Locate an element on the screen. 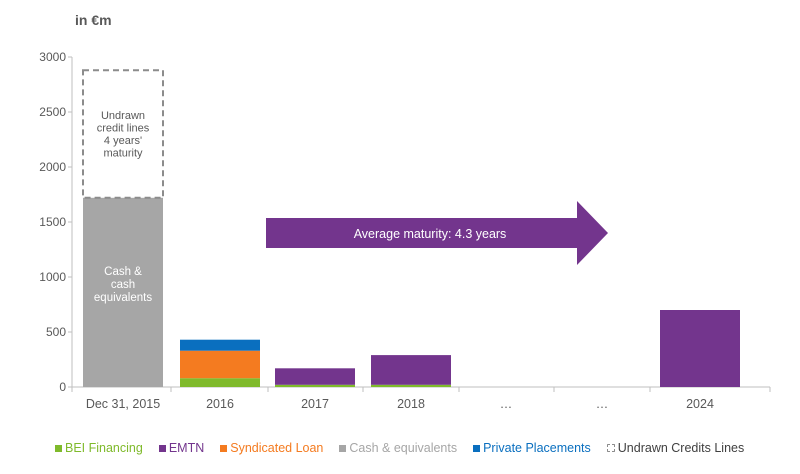 This screenshot has width=800, height=474. x-tick-label: 2016 is located at coordinates (220, 404).